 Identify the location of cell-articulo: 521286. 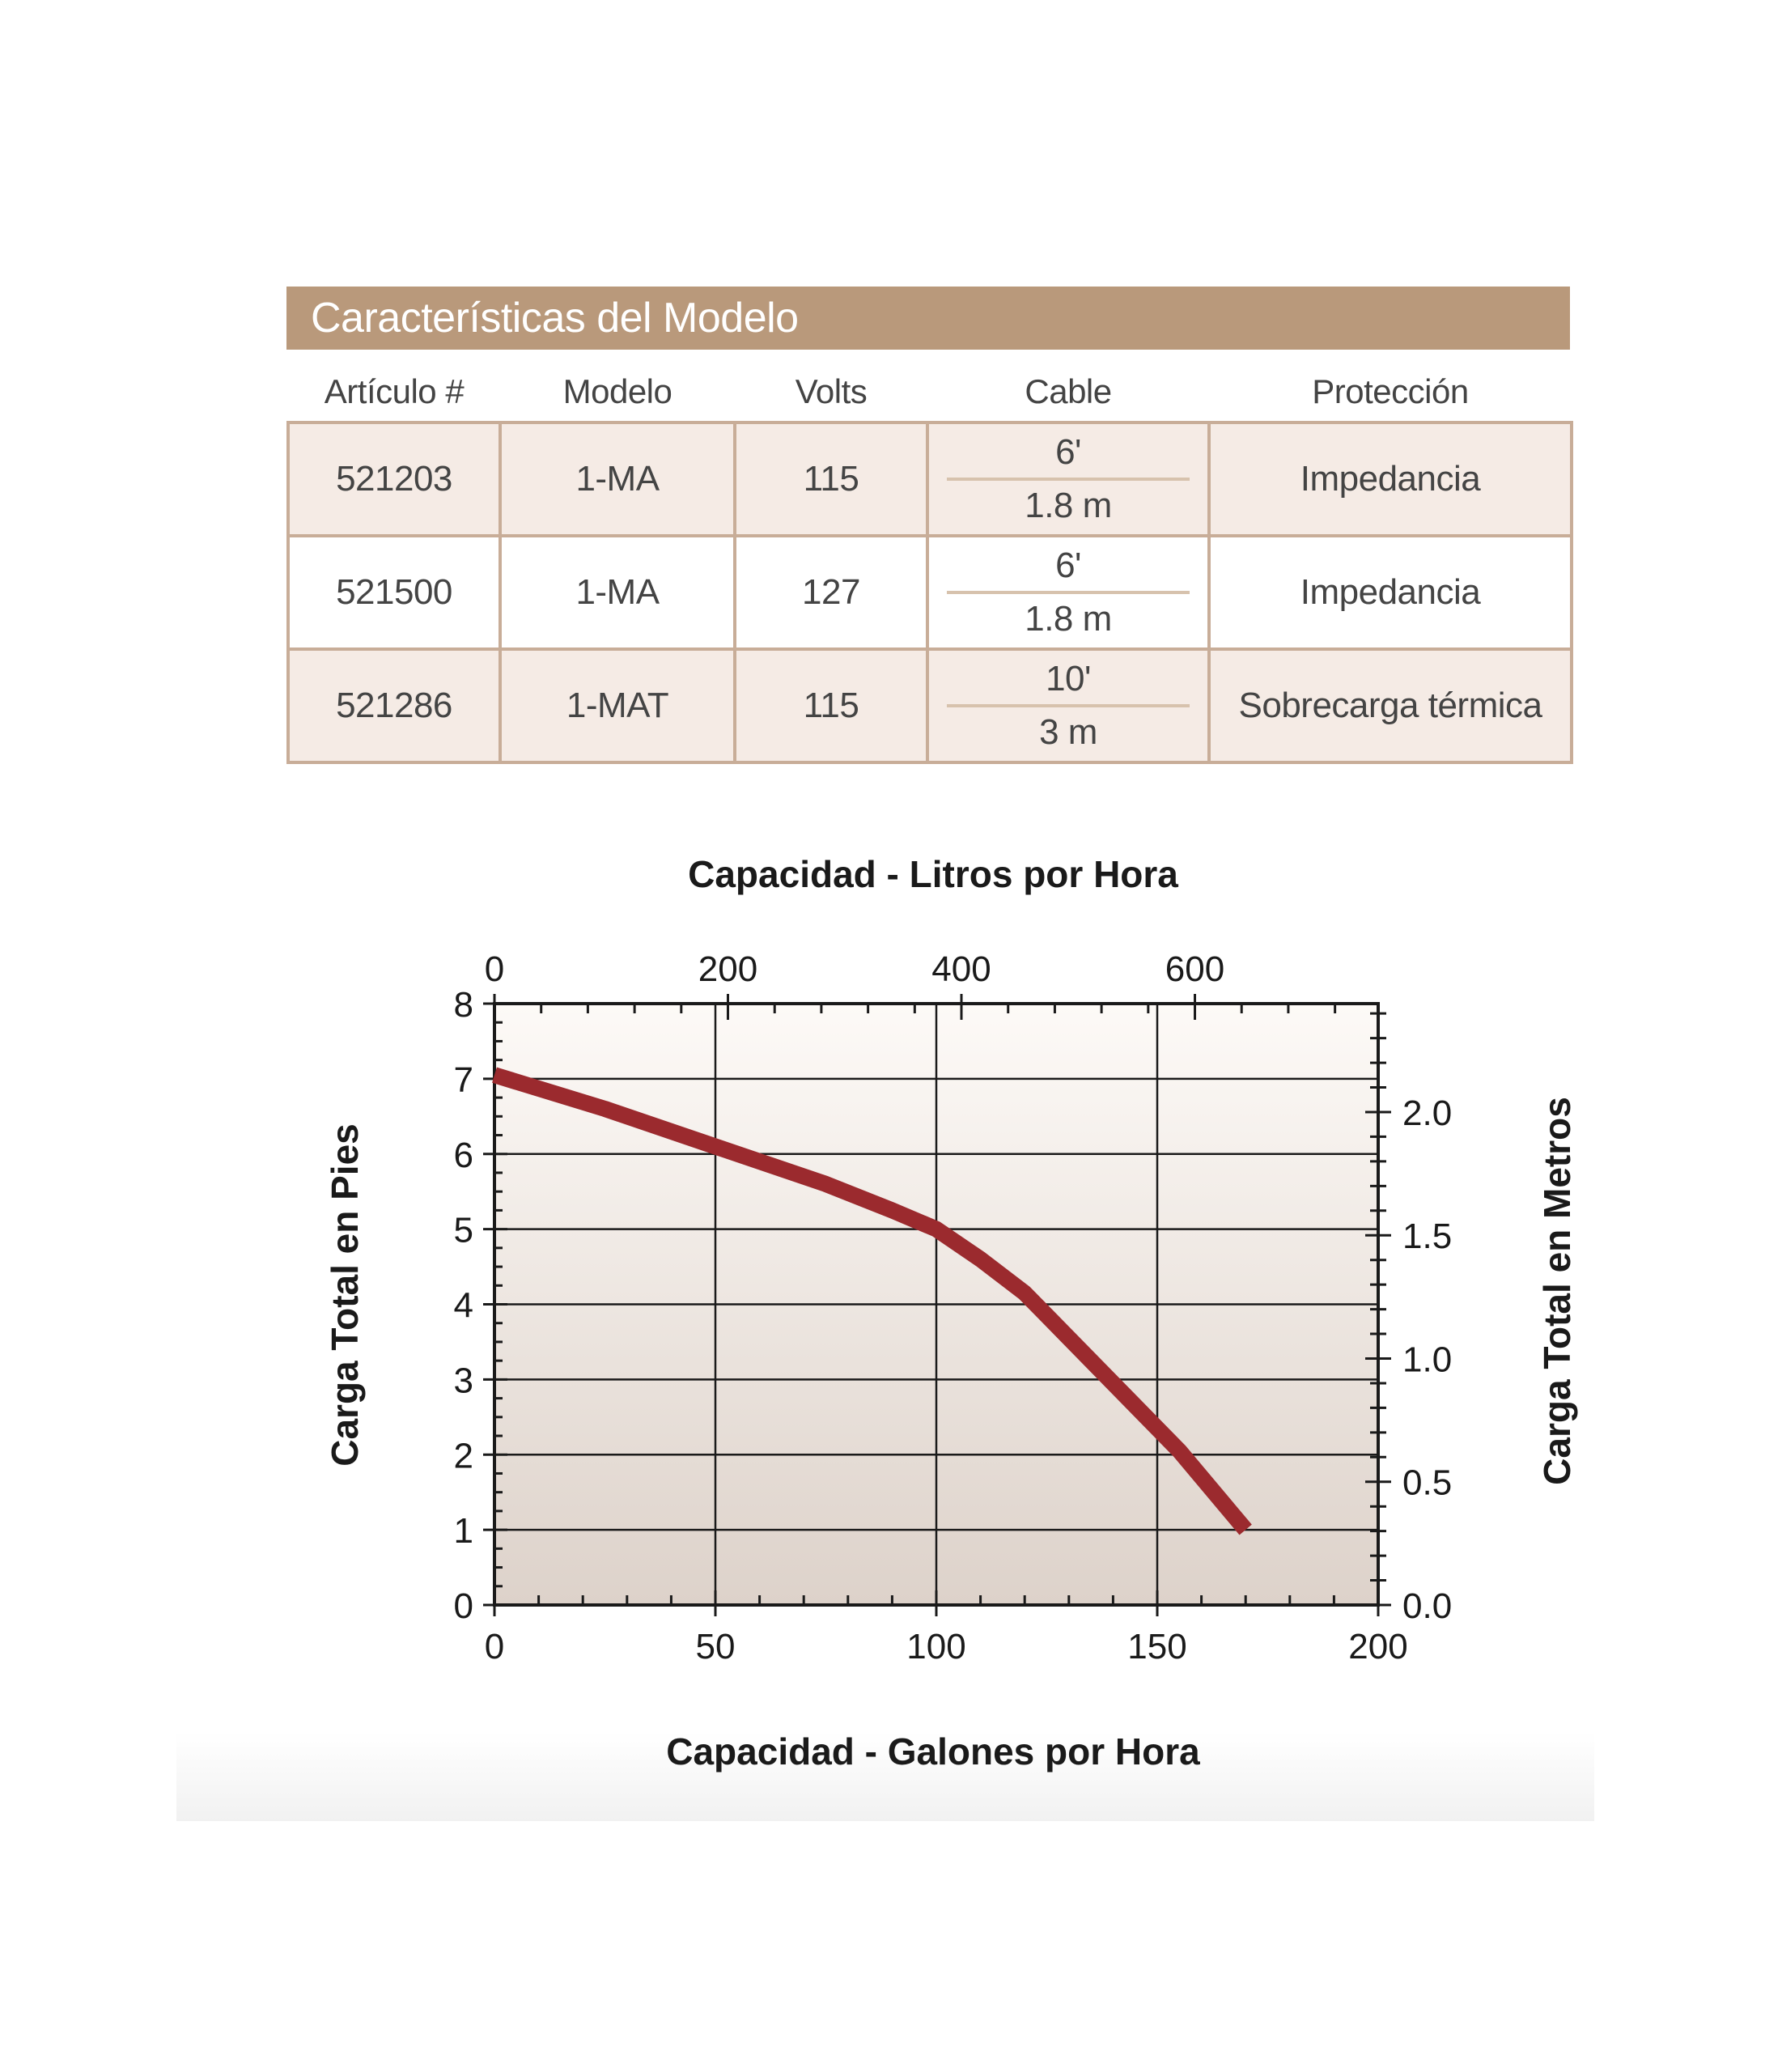
(394, 706).